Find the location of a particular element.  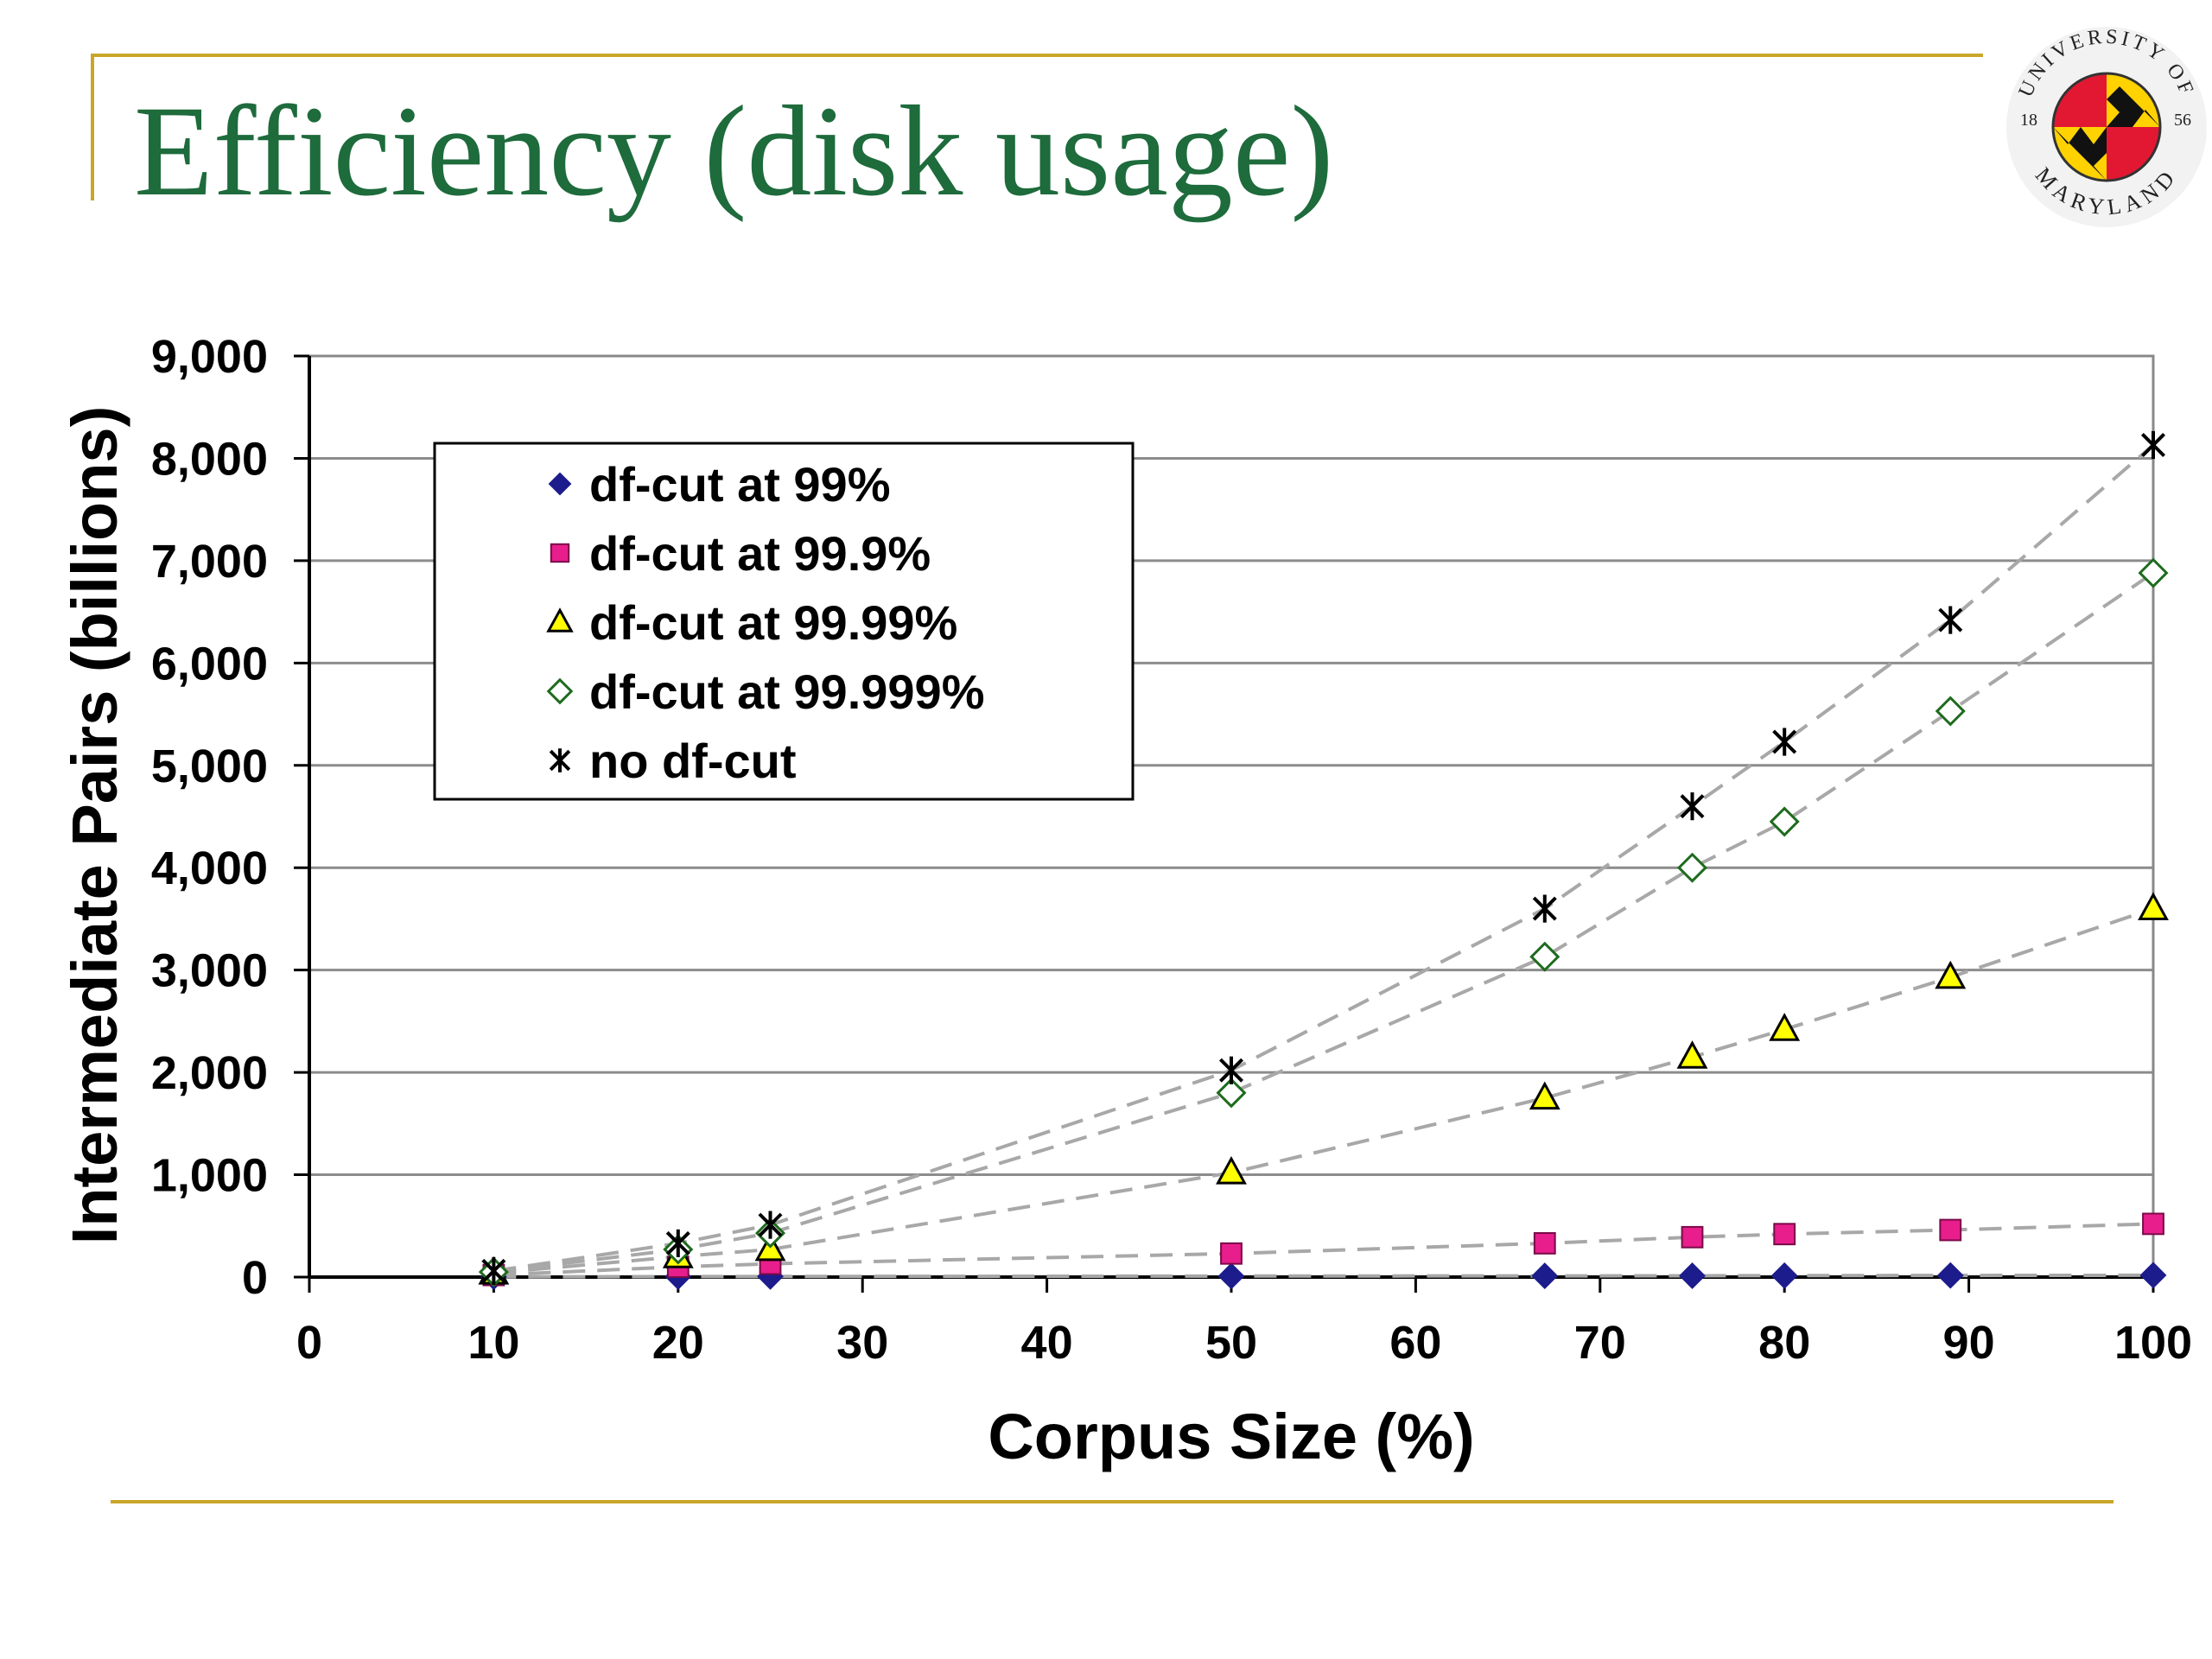

y-tick-label: 8,000 is located at coordinates (209, 459).